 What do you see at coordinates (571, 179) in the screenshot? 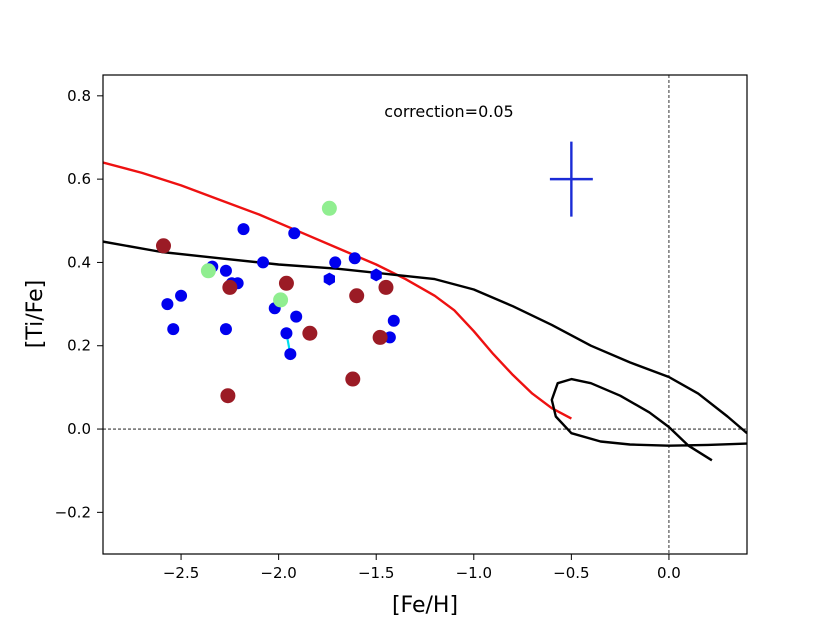
I see `error-bar` at bounding box center [571, 179].